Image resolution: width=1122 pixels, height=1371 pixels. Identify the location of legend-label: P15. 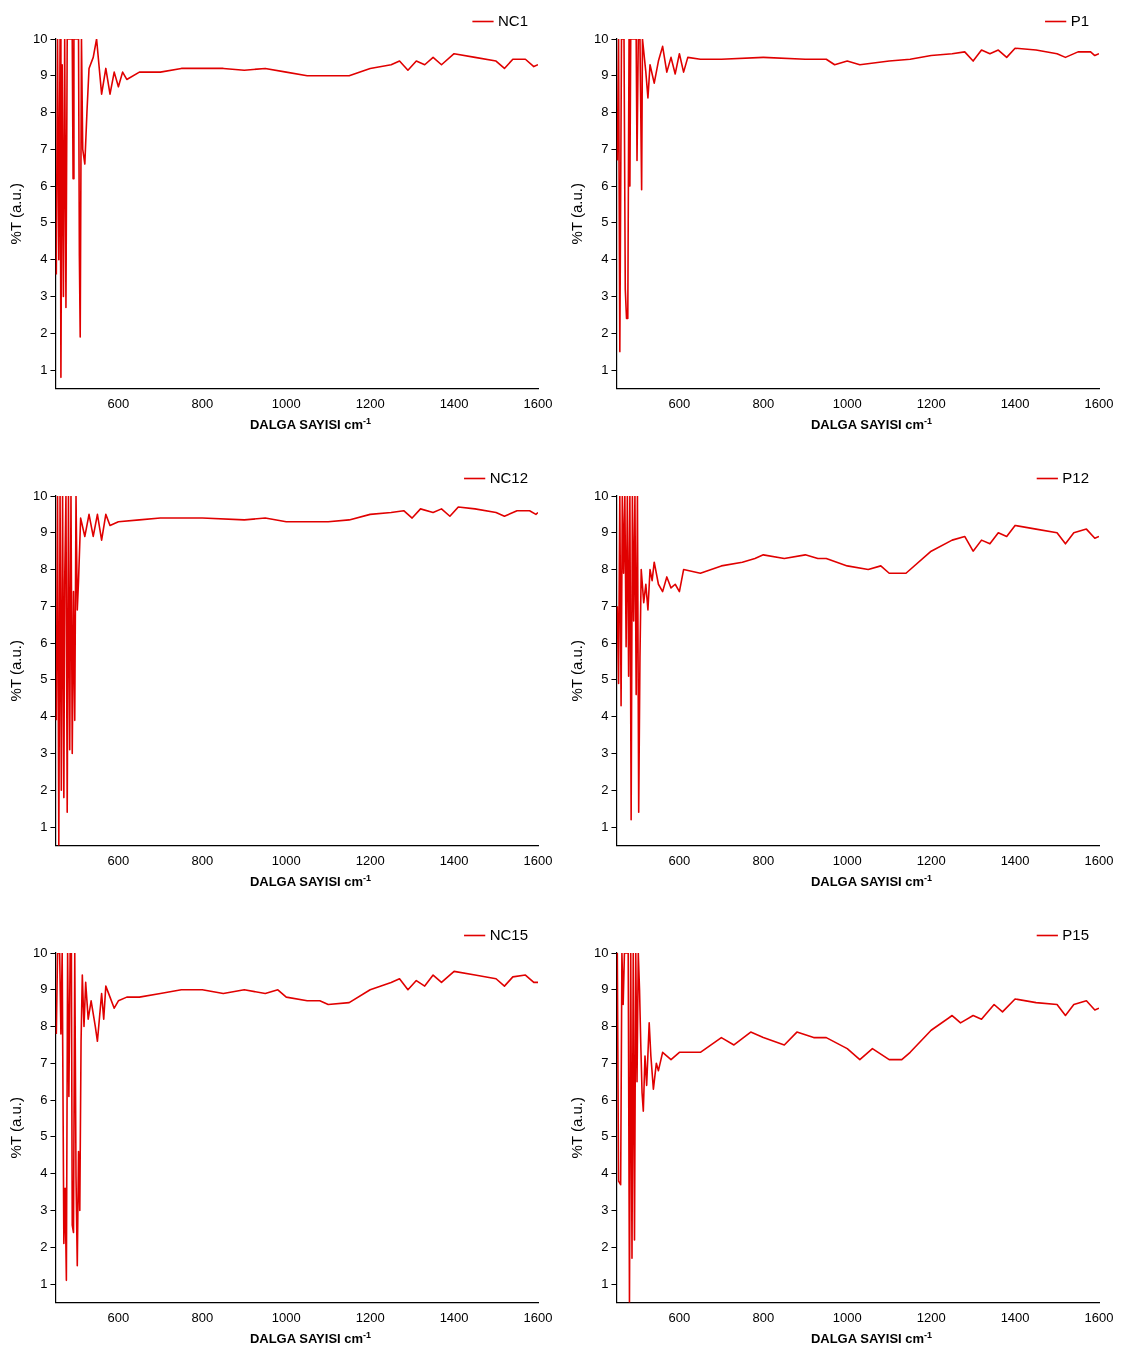
(1076, 934).